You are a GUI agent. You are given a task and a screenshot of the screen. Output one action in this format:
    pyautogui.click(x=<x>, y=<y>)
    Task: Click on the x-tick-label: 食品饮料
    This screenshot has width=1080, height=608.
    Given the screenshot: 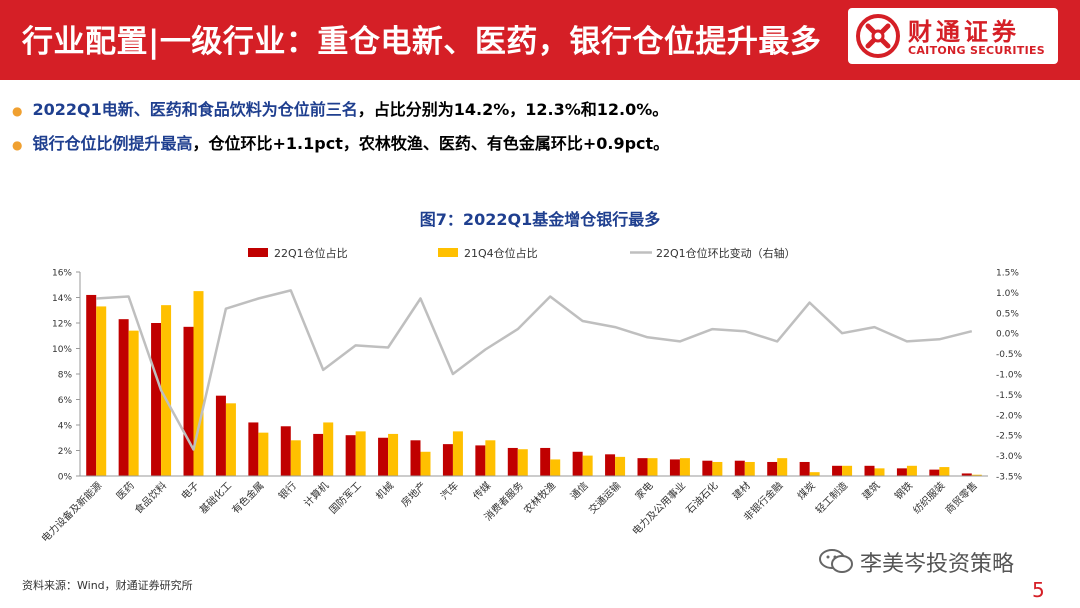 What is the action you would take?
    pyautogui.click(x=150, y=497)
    